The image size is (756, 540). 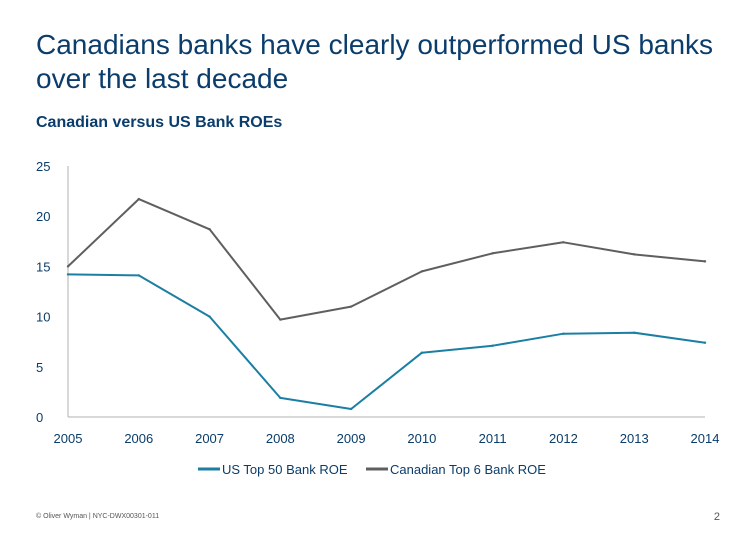 What do you see at coordinates (493, 438) in the screenshot?
I see `x-tick-label: 2011` at bounding box center [493, 438].